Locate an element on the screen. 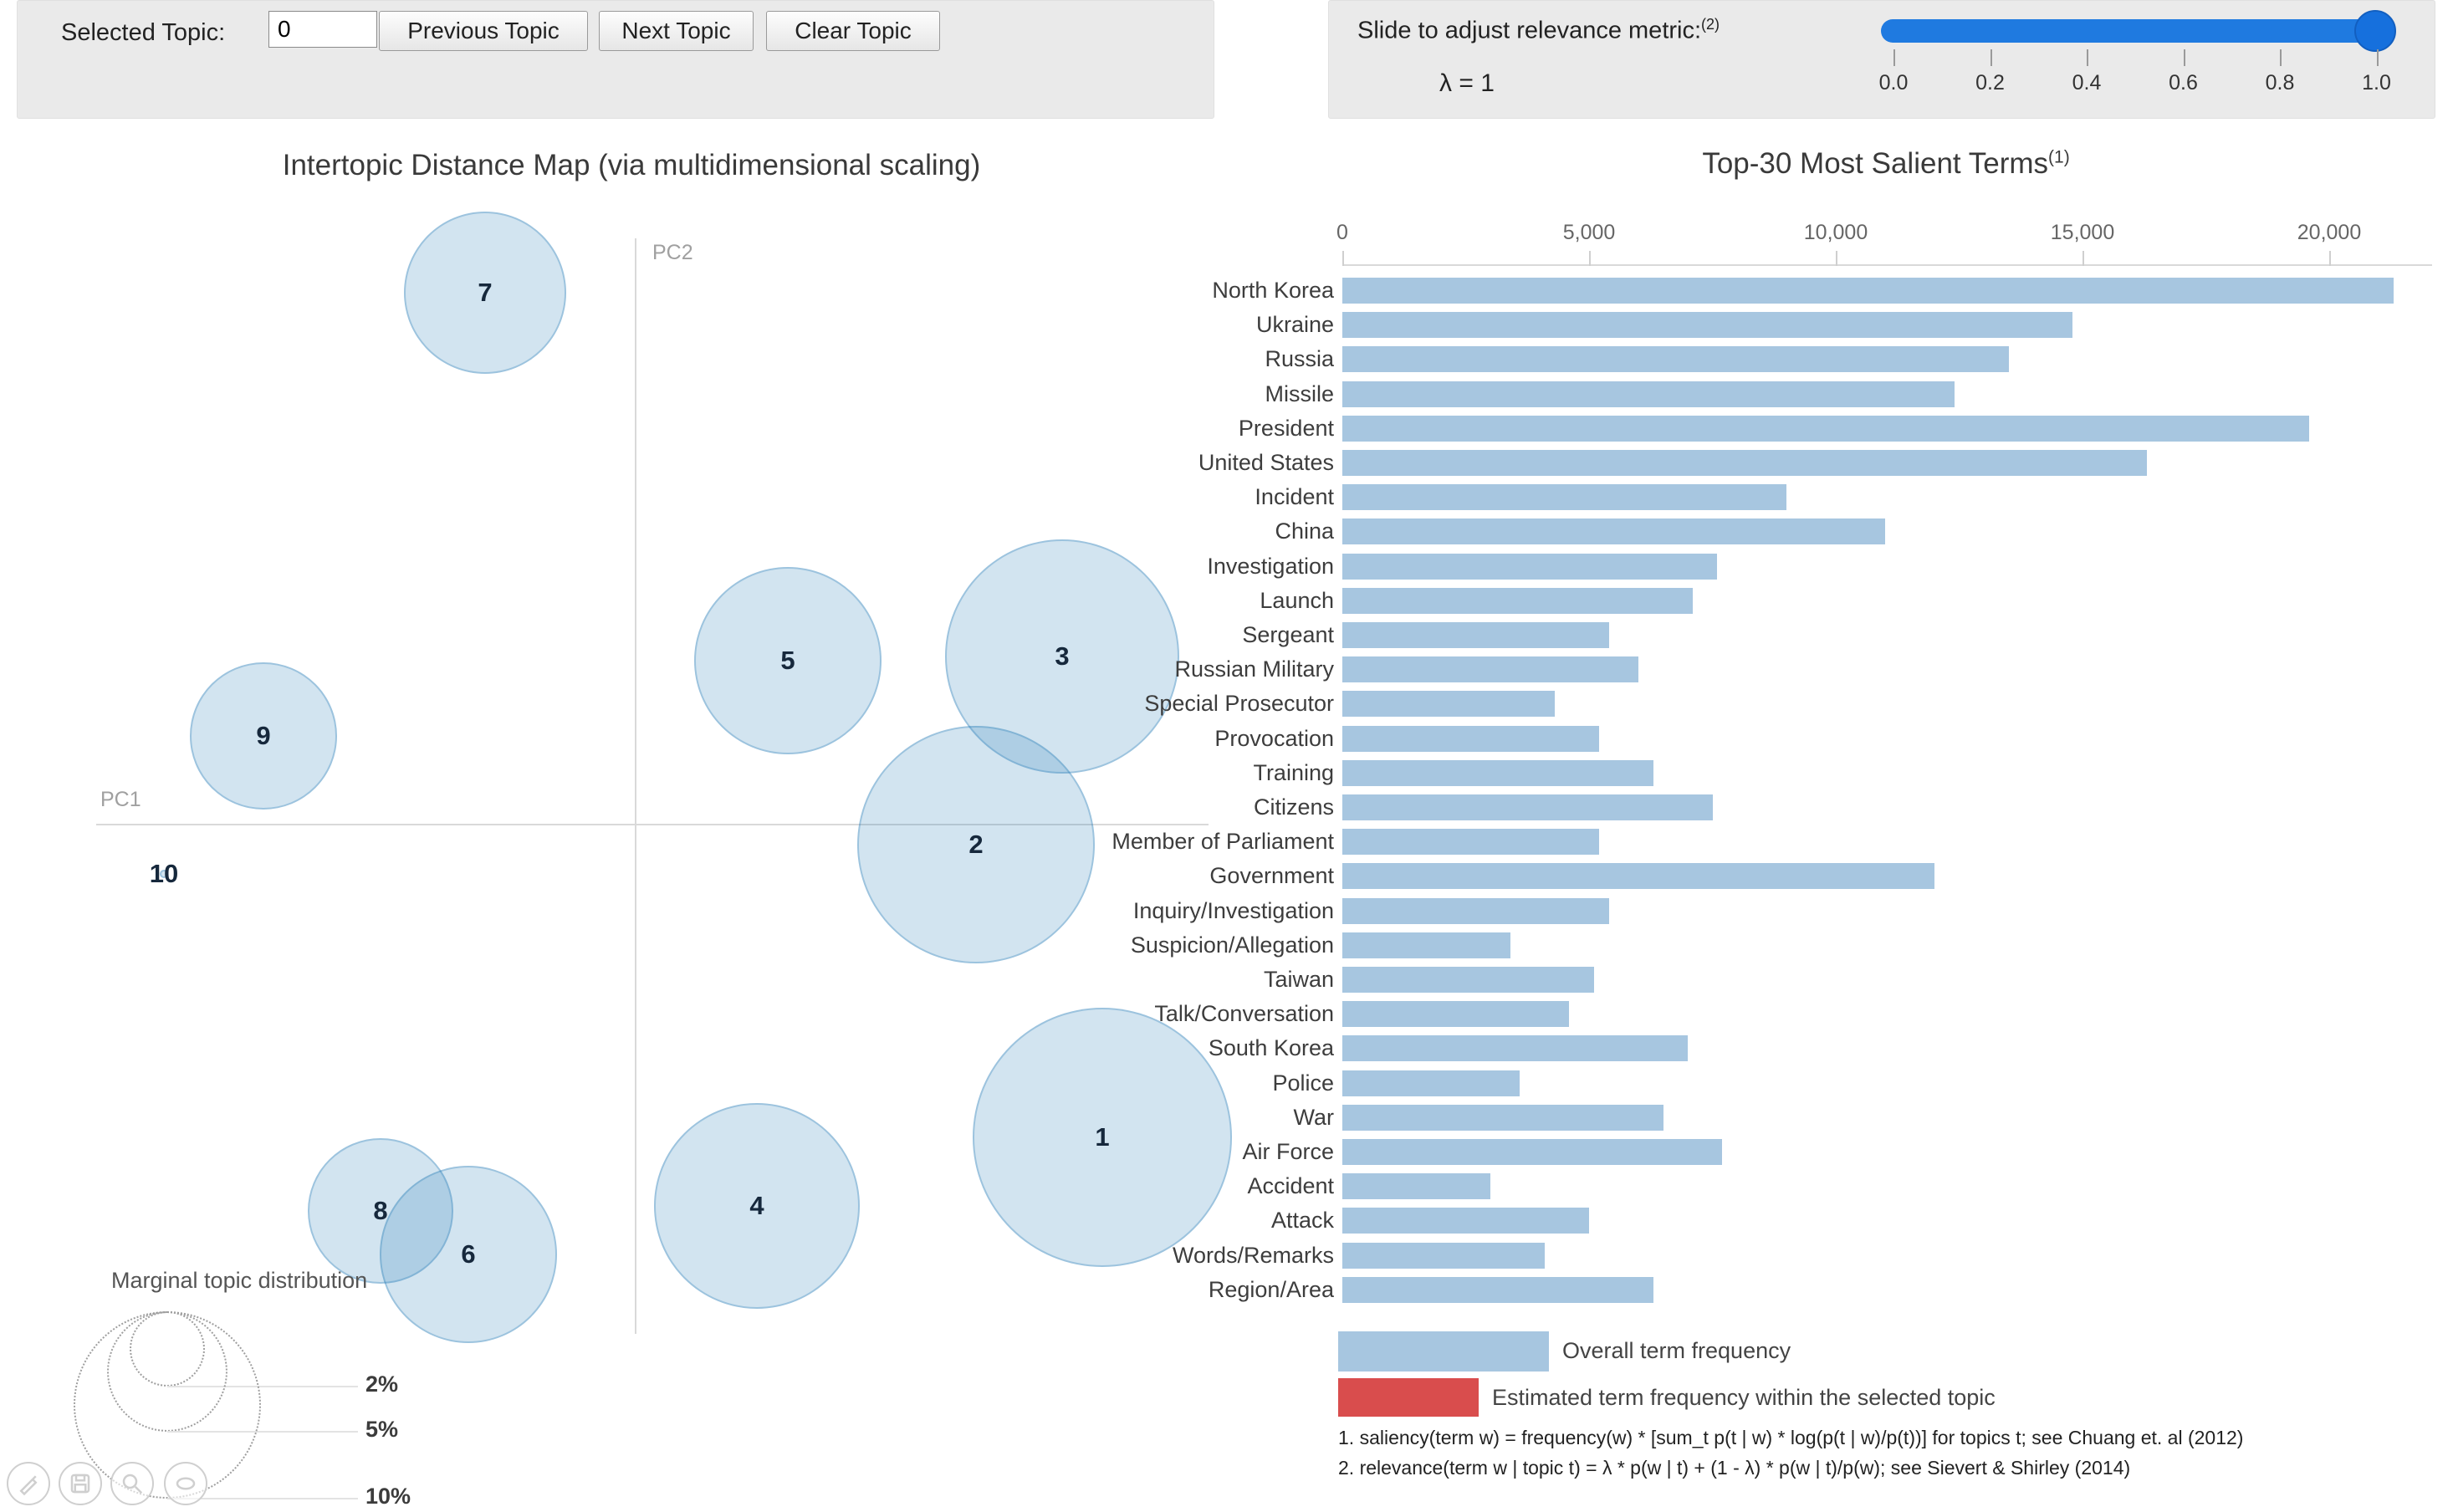  term-label: Incident is located at coordinates (1295, 497).